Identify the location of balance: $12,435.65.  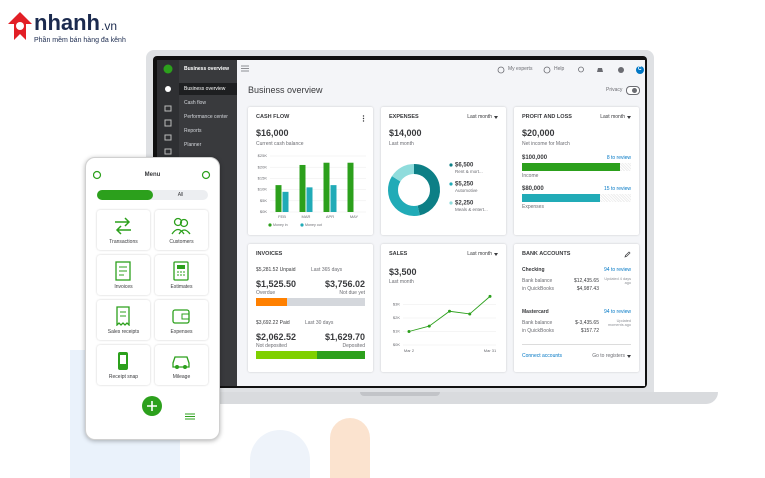
(586, 281).